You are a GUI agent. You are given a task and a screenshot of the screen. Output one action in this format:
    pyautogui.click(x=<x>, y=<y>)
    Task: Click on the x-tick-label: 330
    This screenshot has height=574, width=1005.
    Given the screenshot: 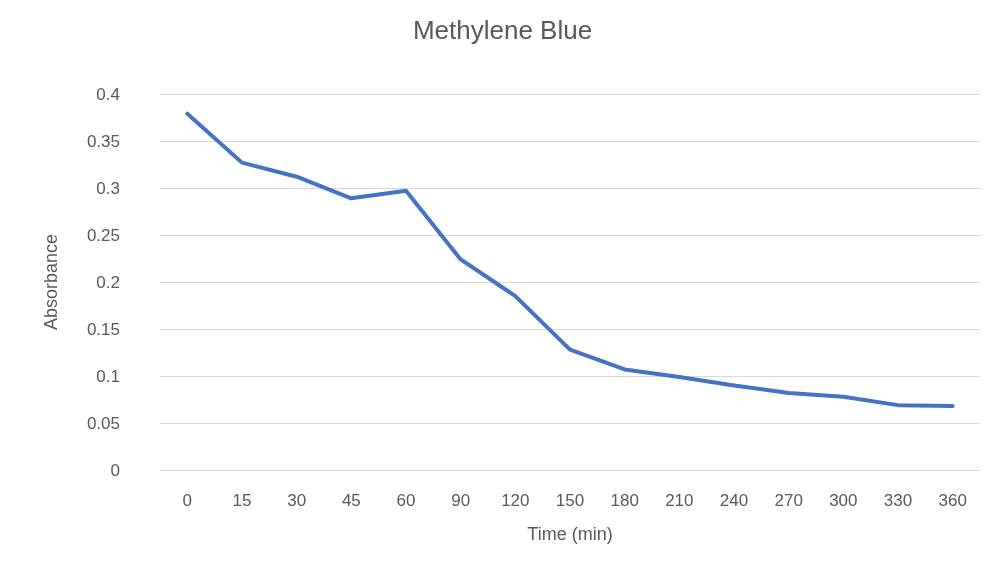 What is the action you would take?
    pyautogui.click(x=898, y=500)
    